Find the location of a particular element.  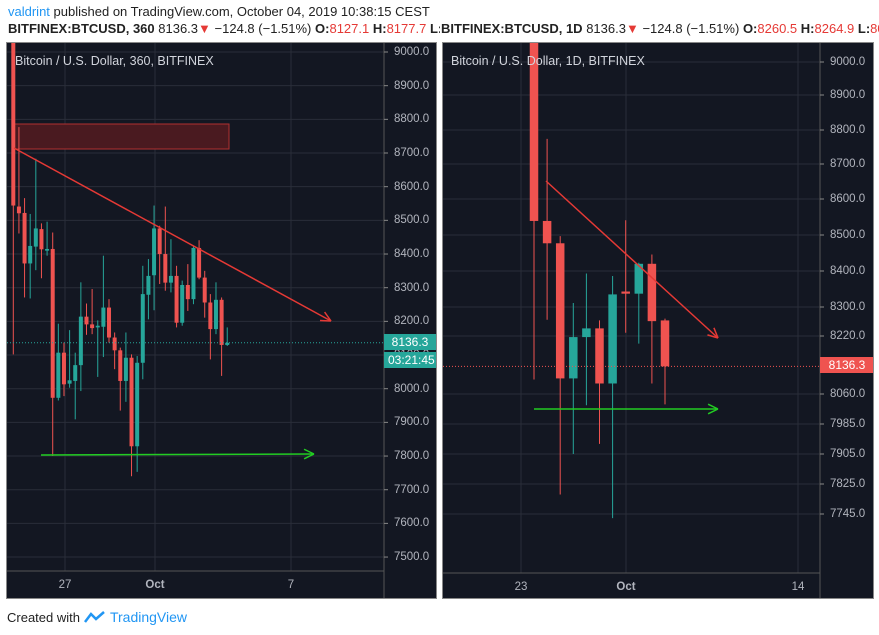

bar-countdown: 03:21:45 is located at coordinates (410, 359).